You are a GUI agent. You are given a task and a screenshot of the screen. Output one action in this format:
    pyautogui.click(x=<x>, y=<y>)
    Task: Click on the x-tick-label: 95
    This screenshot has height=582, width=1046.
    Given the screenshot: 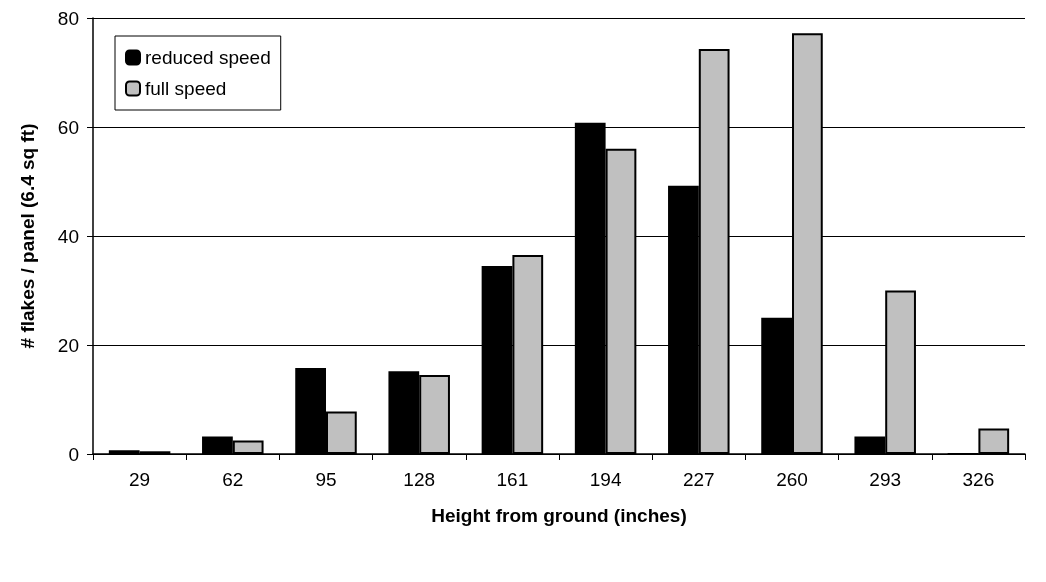 What is the action you would take?
    pyautogui.click(x=326, y=479)
    